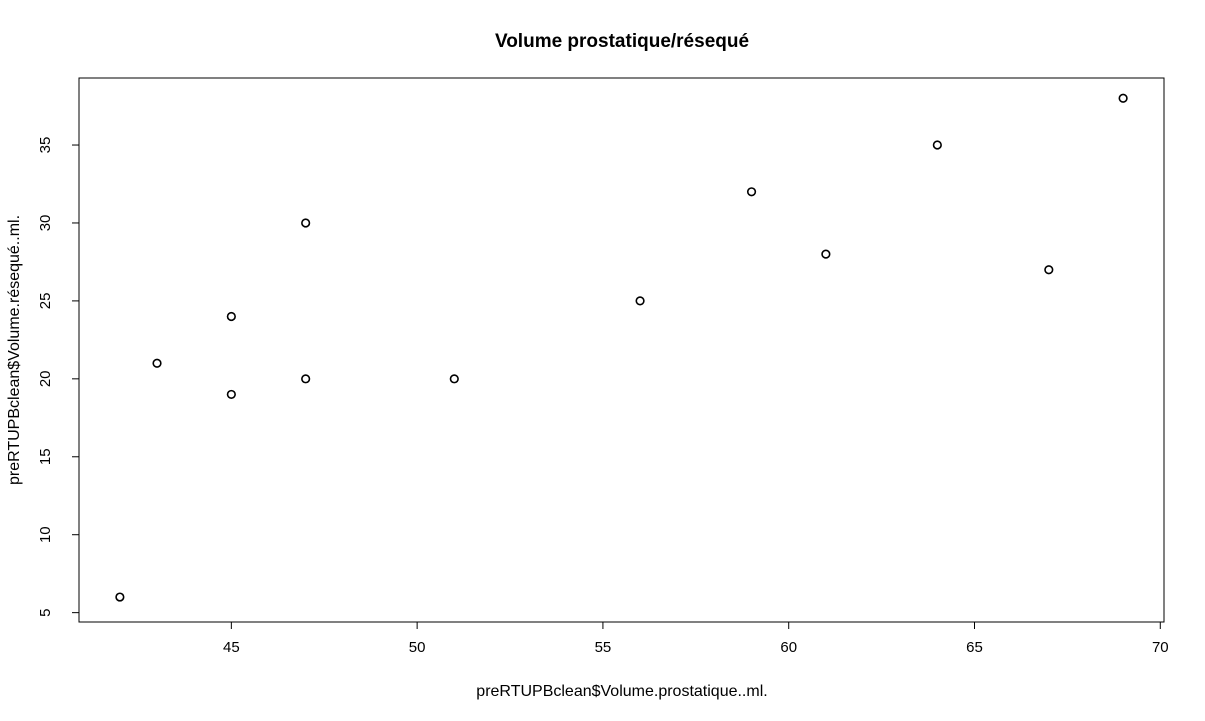 This screenshot has width=1205, height=721. I want to click on y-tick-label: 20, so click(45, 378).